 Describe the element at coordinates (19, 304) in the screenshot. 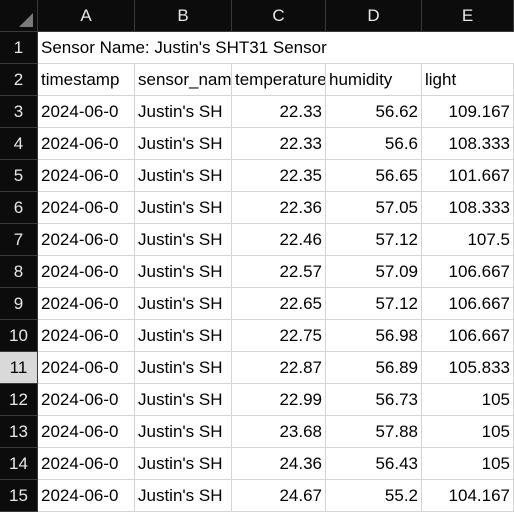

I see `row-header: 9` at that location.